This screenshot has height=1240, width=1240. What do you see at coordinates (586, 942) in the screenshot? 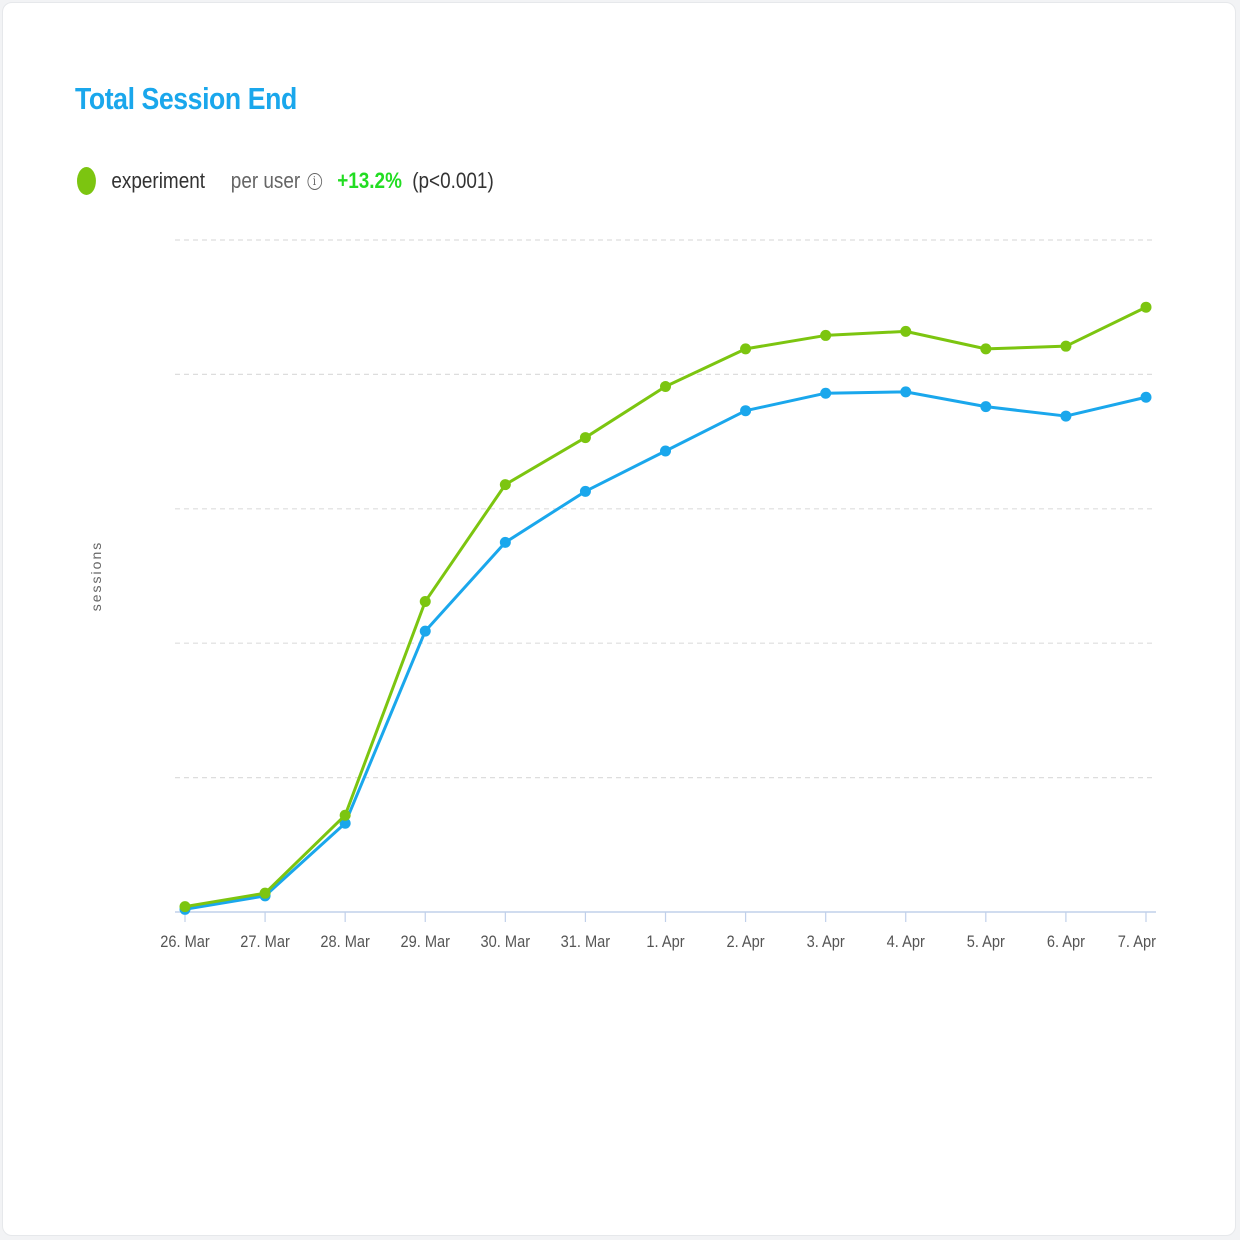
I see `x-tick-label: 31. Mar` at bounding box center [586, 942].